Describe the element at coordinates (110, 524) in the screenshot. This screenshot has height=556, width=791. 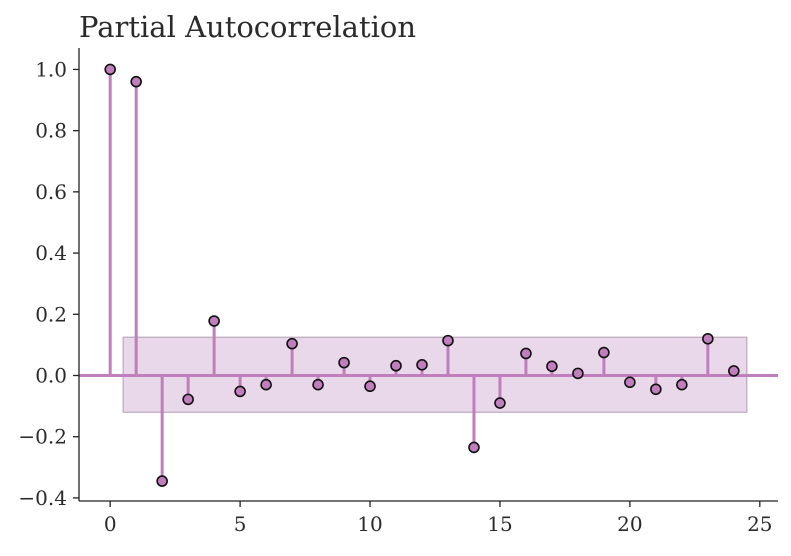
I see `x-tick-label: 0` at that location.